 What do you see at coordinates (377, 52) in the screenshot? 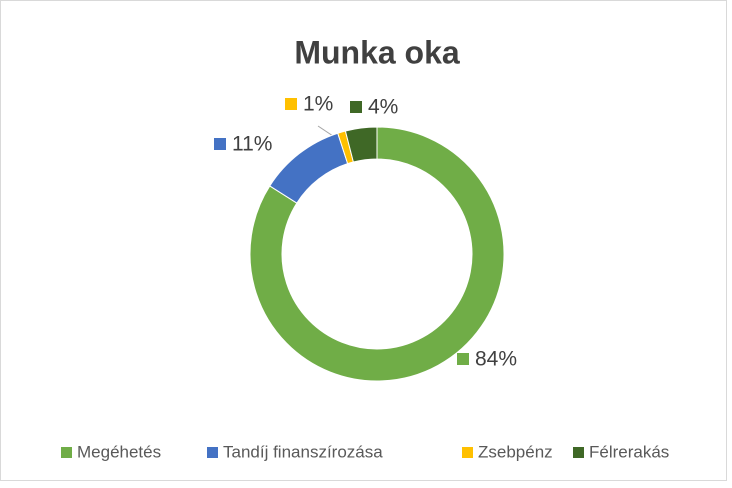
I see `chart-title: Munka oka` at bounding box center [377, 52].